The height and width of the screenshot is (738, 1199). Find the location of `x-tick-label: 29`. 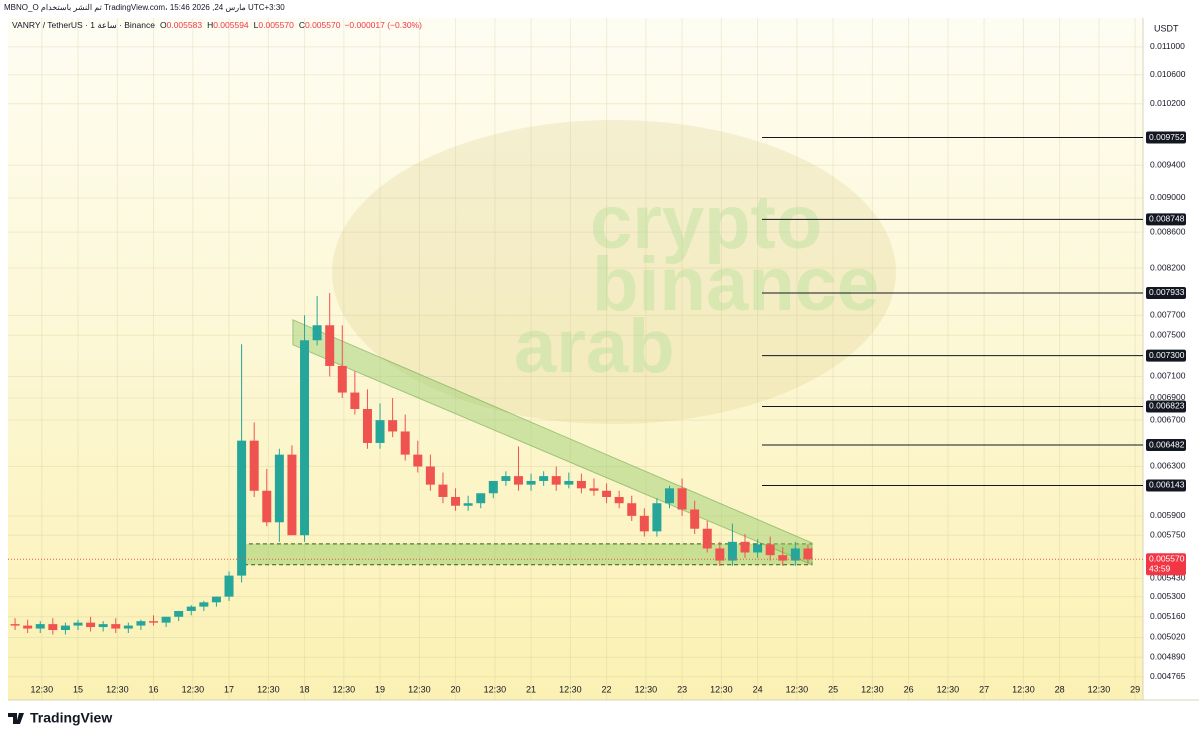

x-tick-label: 29 is located at coordinates (1135, 689).